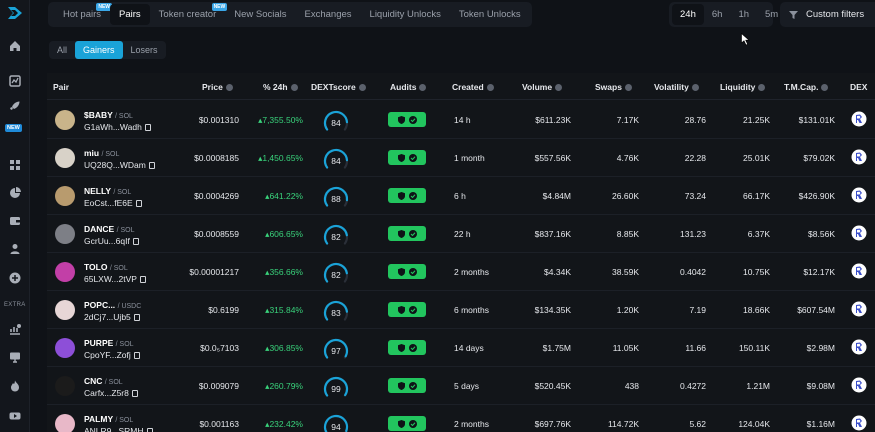  I want to click on wallet-icon, so click(15, 221).